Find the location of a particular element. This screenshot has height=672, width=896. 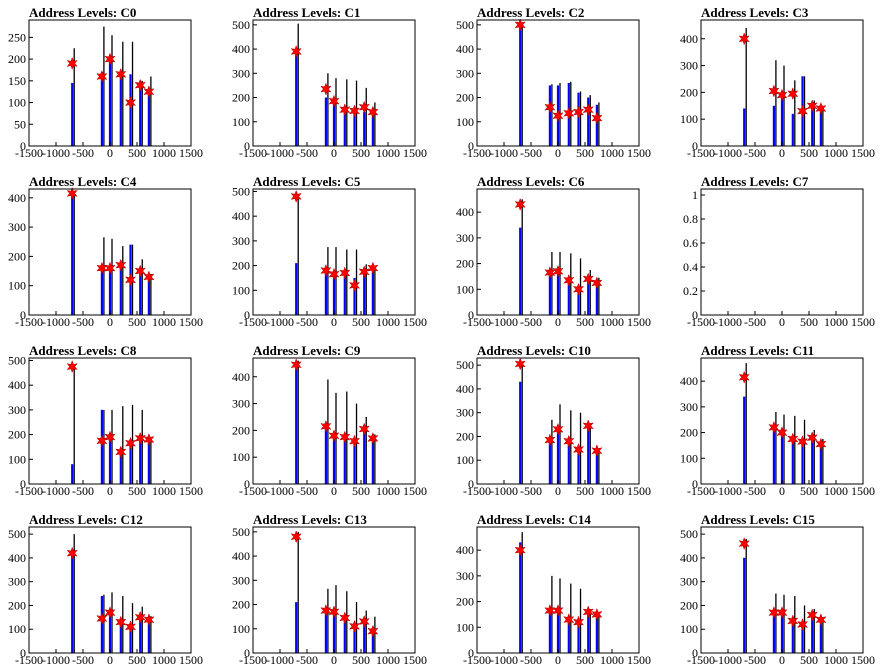

panel-title: Address Levels: C11 is located at coordinates (757, 350).